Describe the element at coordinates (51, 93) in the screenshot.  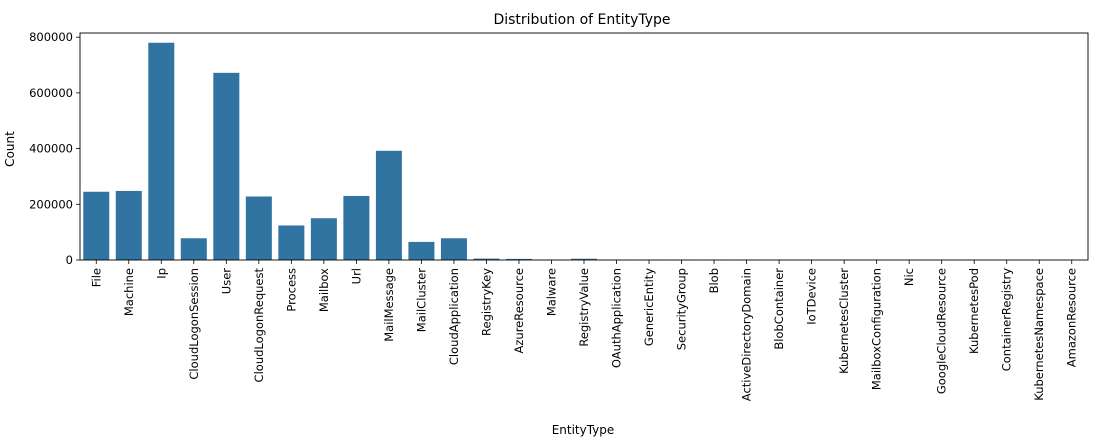
I see `y-tick-label: 600000` at that location.